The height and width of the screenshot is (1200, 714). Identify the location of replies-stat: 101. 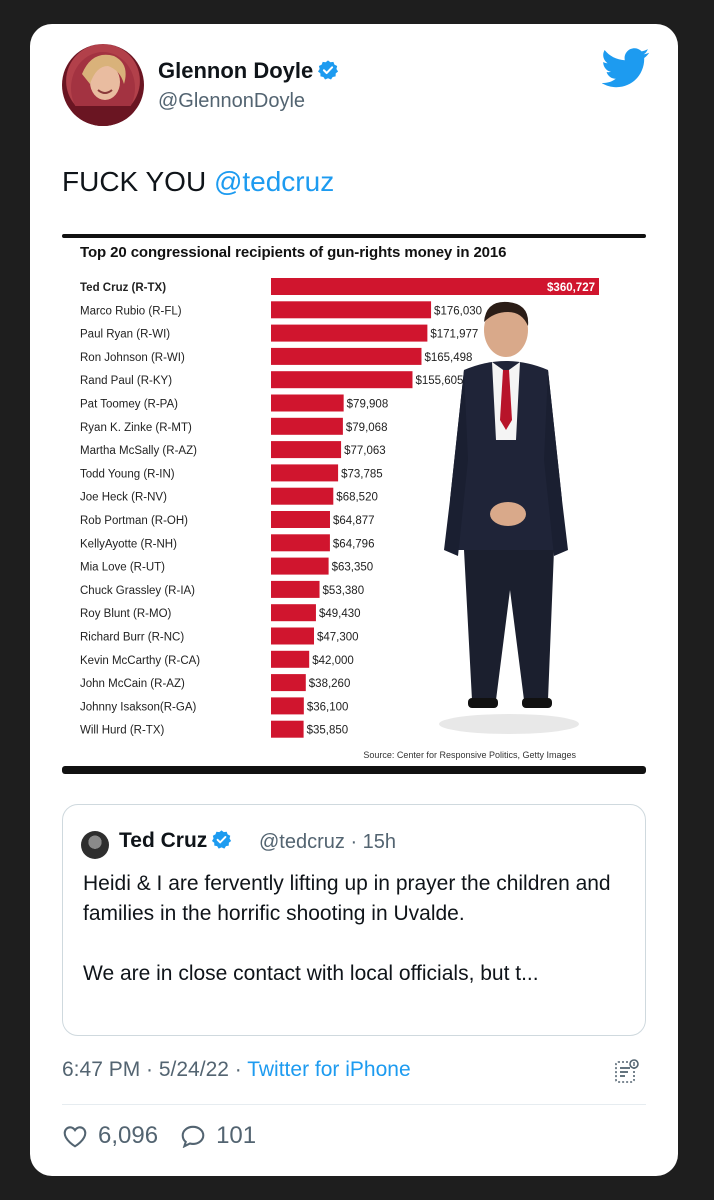
(218, 1136).